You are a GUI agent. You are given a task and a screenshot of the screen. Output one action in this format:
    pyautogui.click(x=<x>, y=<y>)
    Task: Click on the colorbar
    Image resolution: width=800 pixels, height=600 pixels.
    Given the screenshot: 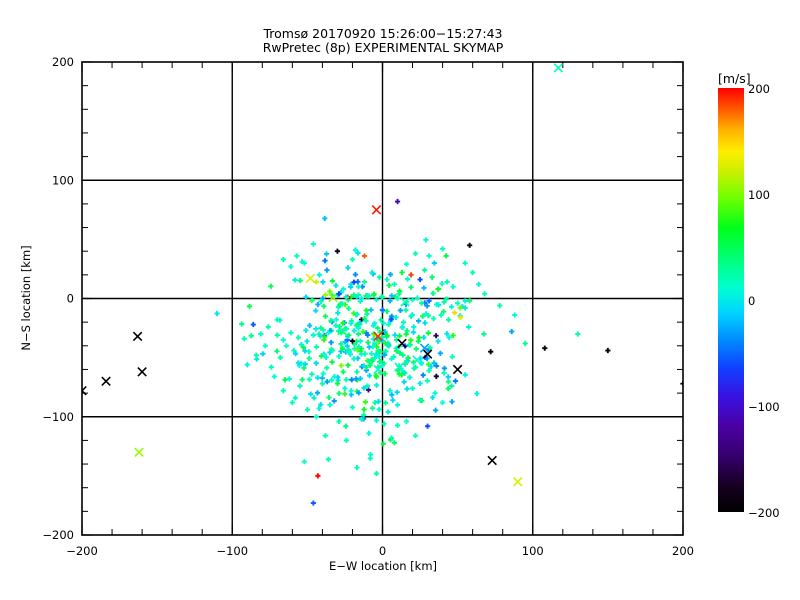 What is the action you would take?
    pyautogui.click(x=731, y=300)
    